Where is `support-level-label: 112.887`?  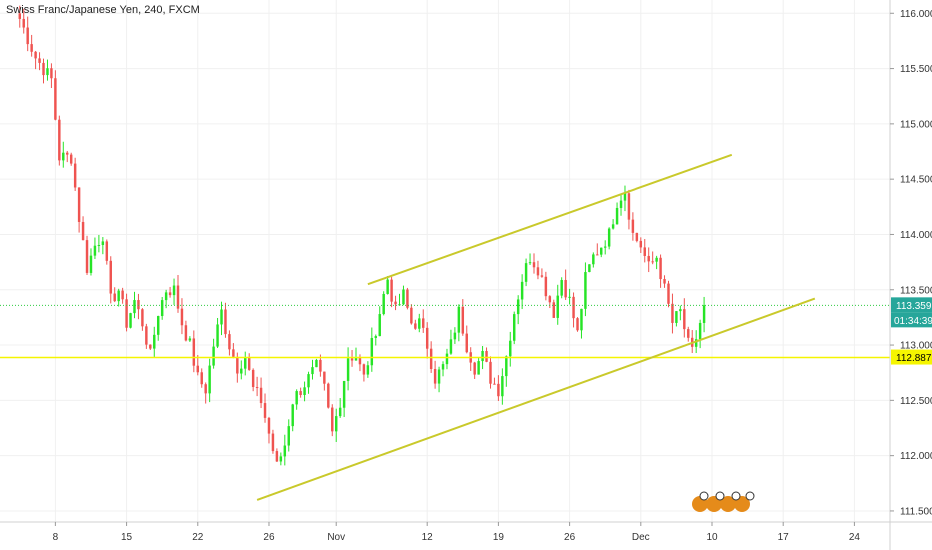
support-level-label: 112.887 is located at coordinates (914, 358).